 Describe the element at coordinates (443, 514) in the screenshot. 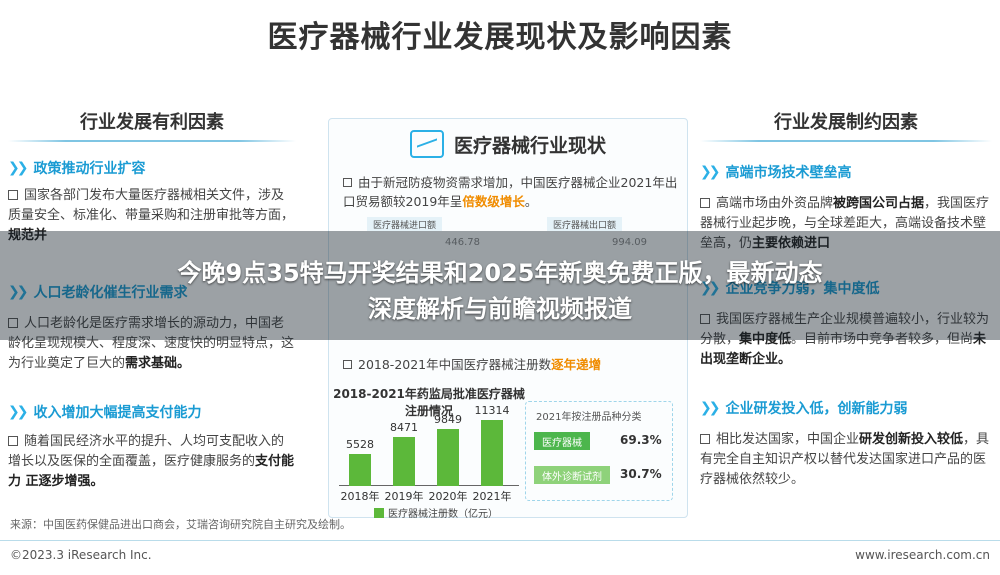

I see `legend-label: 医疗器械注册数（亿元）` at that location.